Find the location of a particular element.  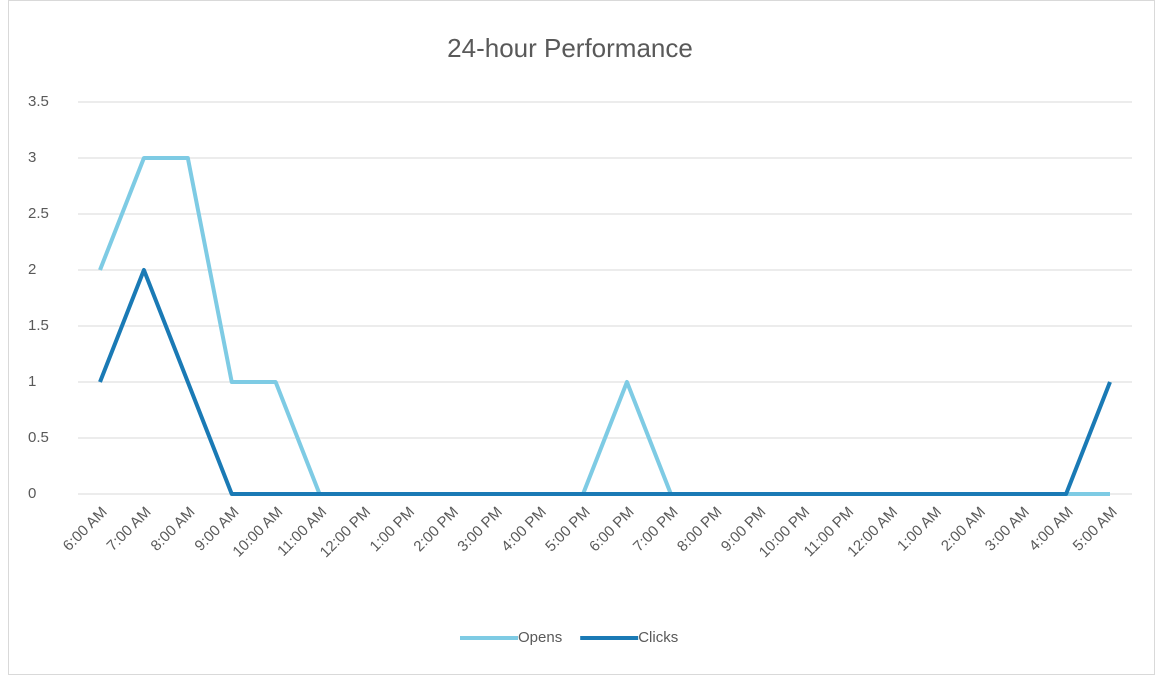

y-tick-label: 1.5 is located at coordinates (38, 325).